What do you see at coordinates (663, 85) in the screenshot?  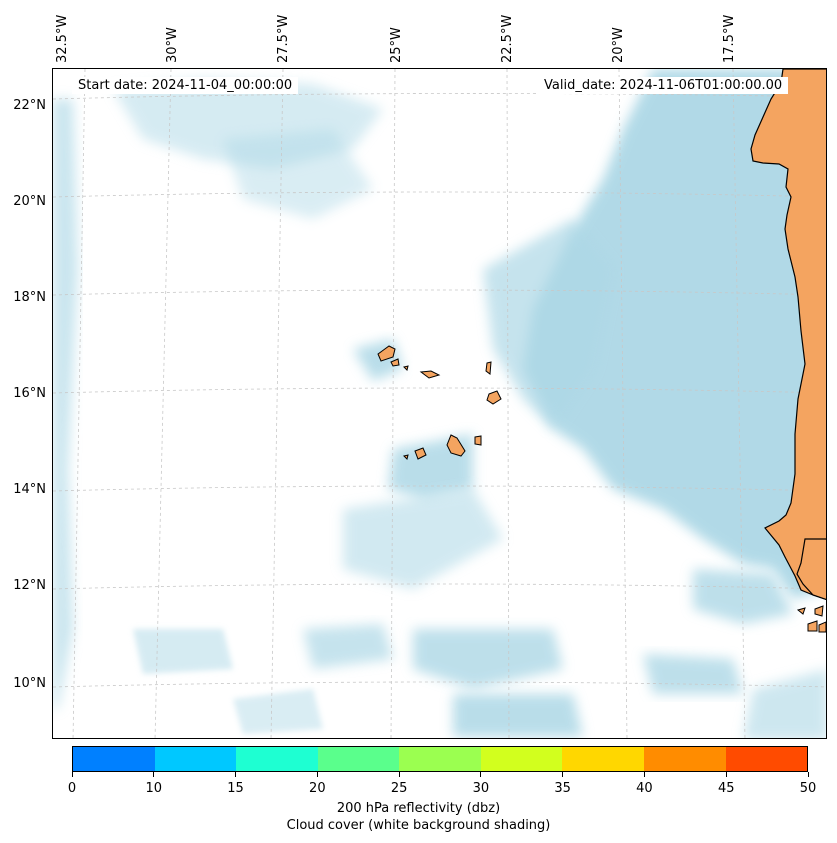 I see `valid-date-label: Valid_date: 2024-11-06T01:00:00.00` at bounding box center [663, 85].